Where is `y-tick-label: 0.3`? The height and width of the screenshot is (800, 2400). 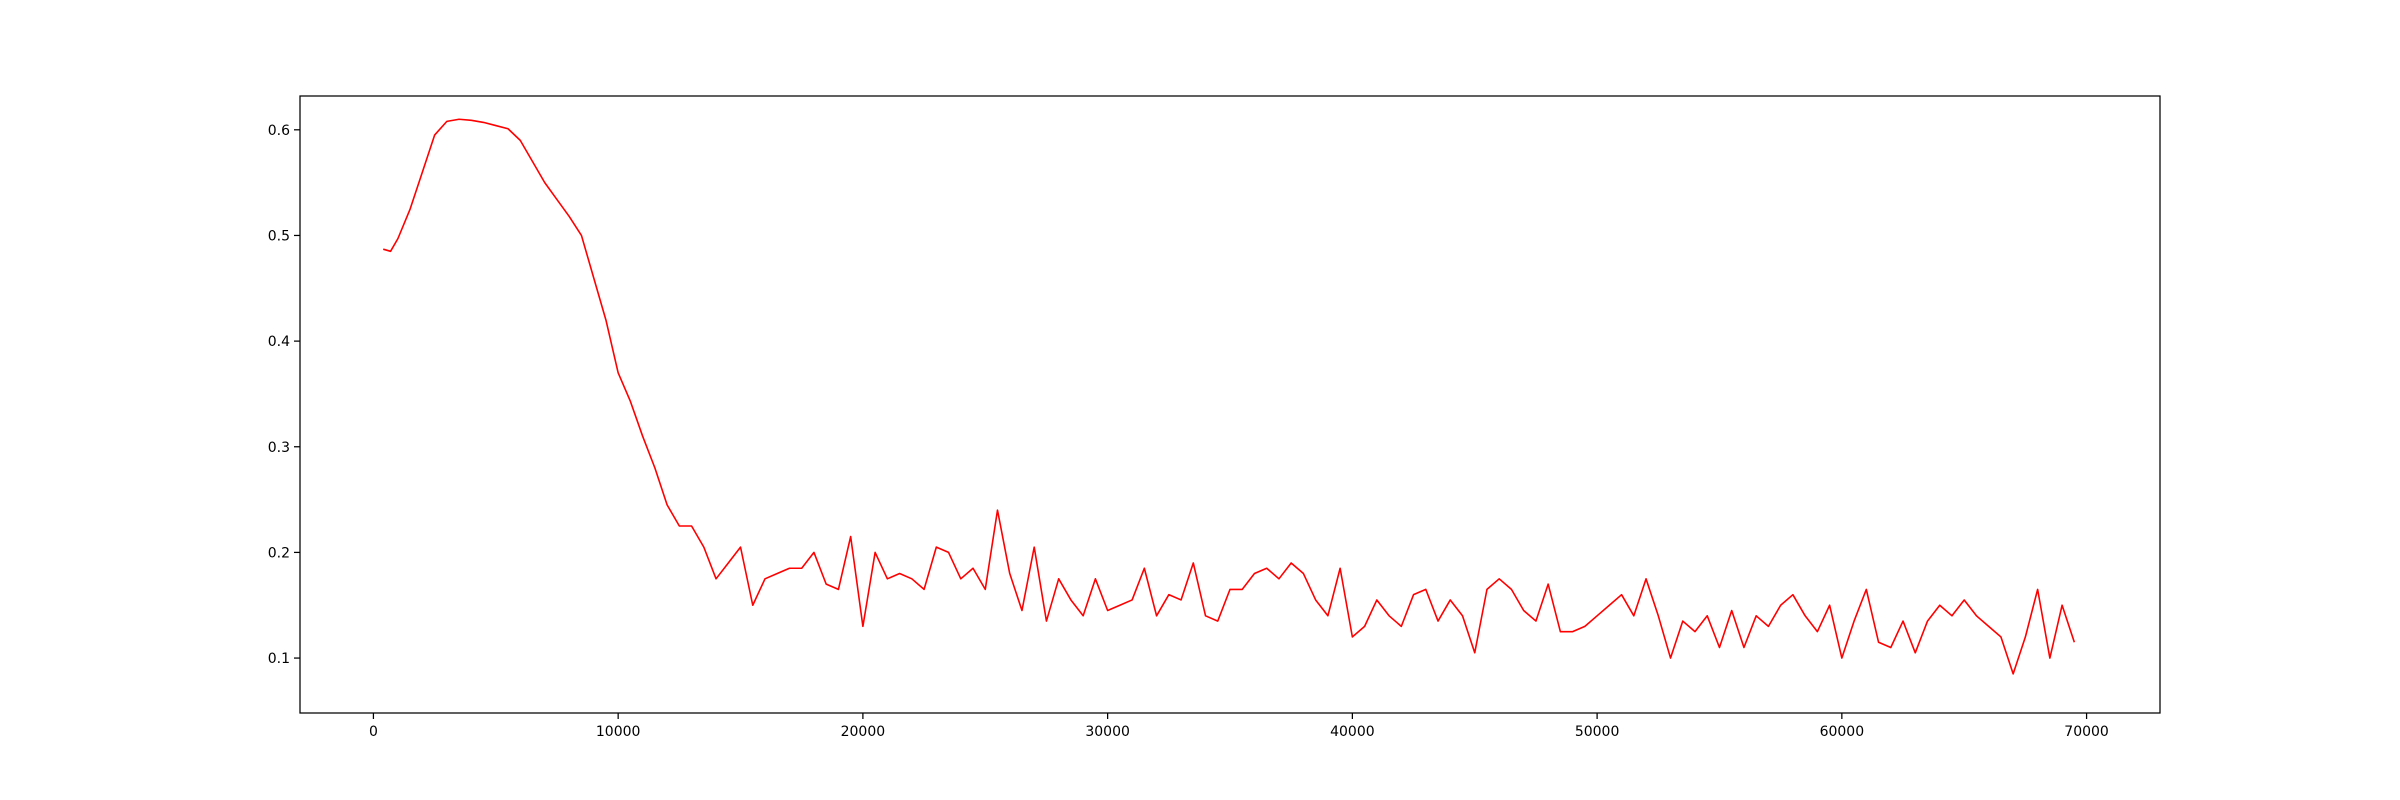
y-tick-label: 0.3 is located at coordinates (279, 448).